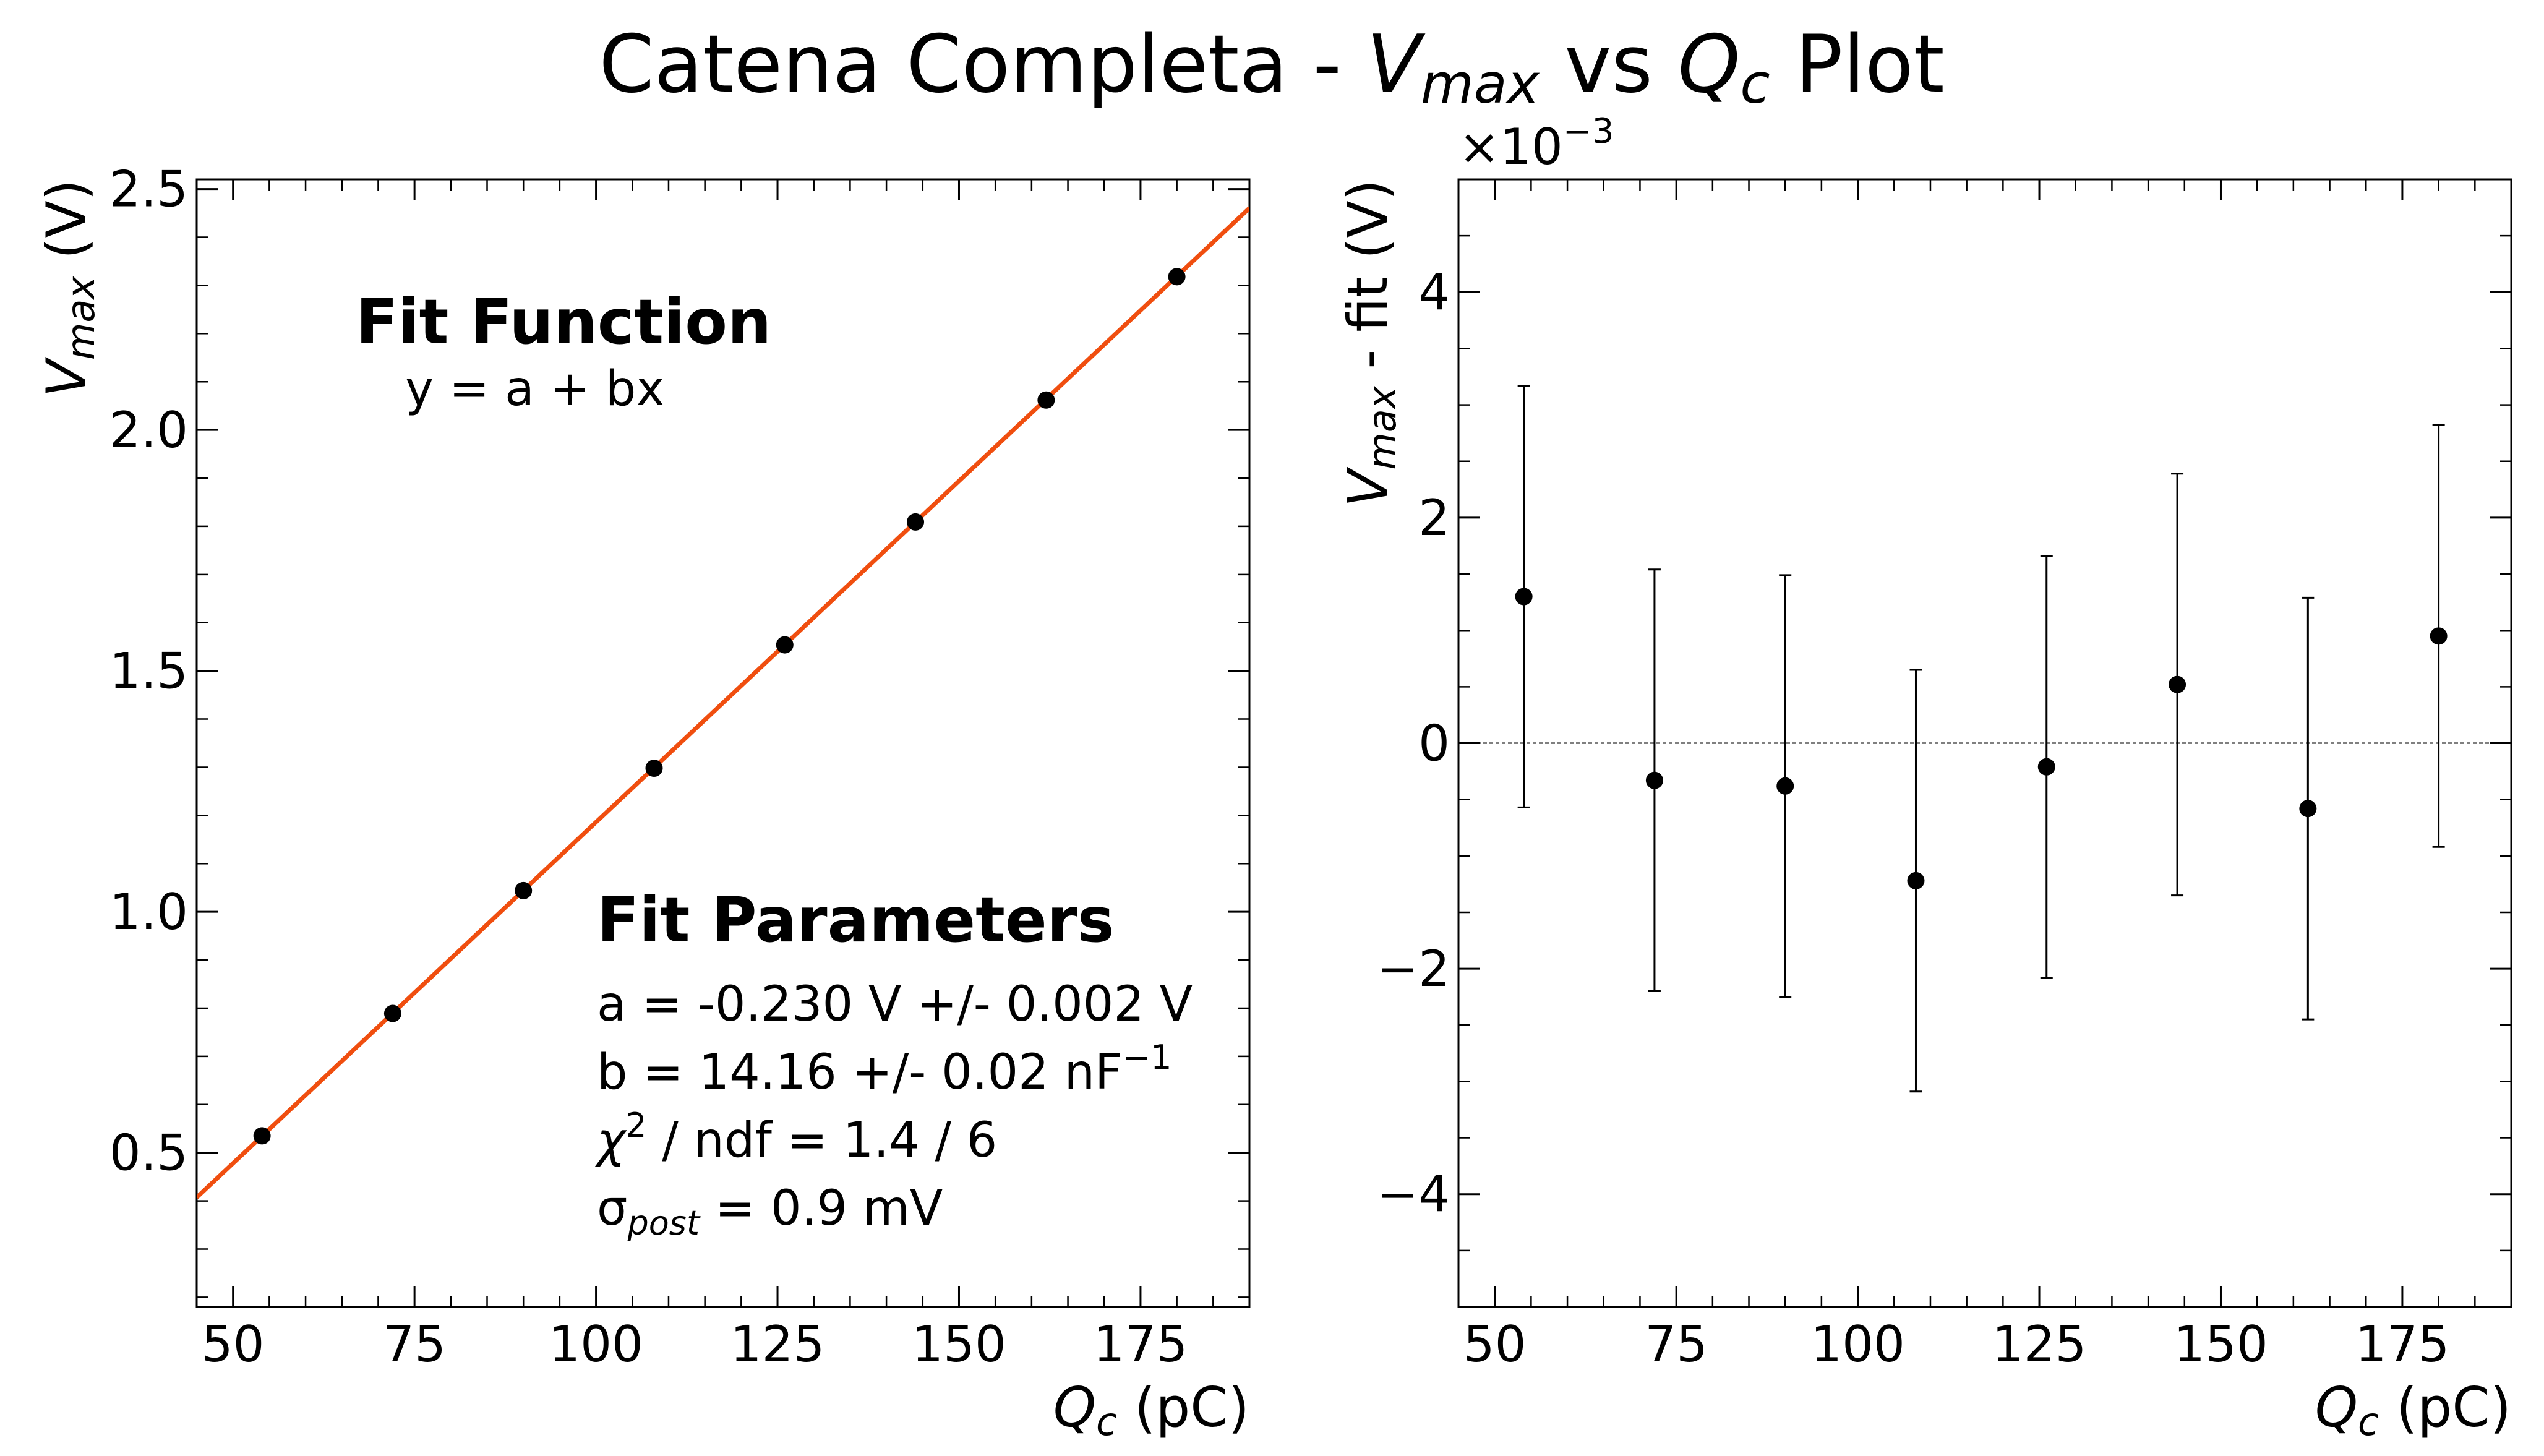  I want to click on right-x-axis-label: Qc (pC), so click(2413, 1410).